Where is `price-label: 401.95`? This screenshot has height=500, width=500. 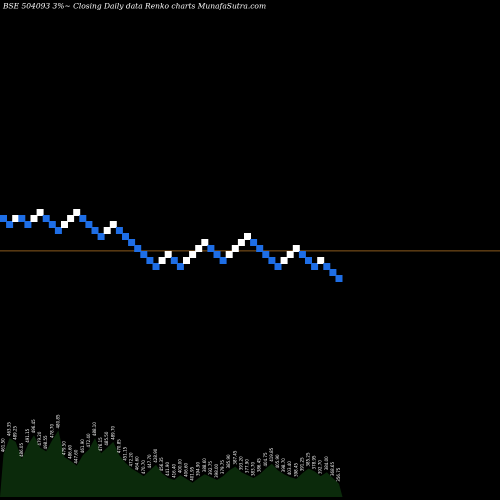 price-label: 401.95 is located at coordinates (192, 473).